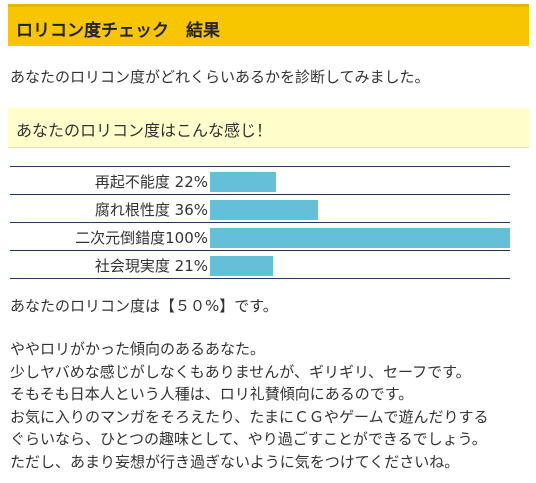  What do you see at coordinates (144, 130) in the screenshot?
I see `result-heading: あなたのロリコン度はこんな感じ！` at bounding box center [144, 130].